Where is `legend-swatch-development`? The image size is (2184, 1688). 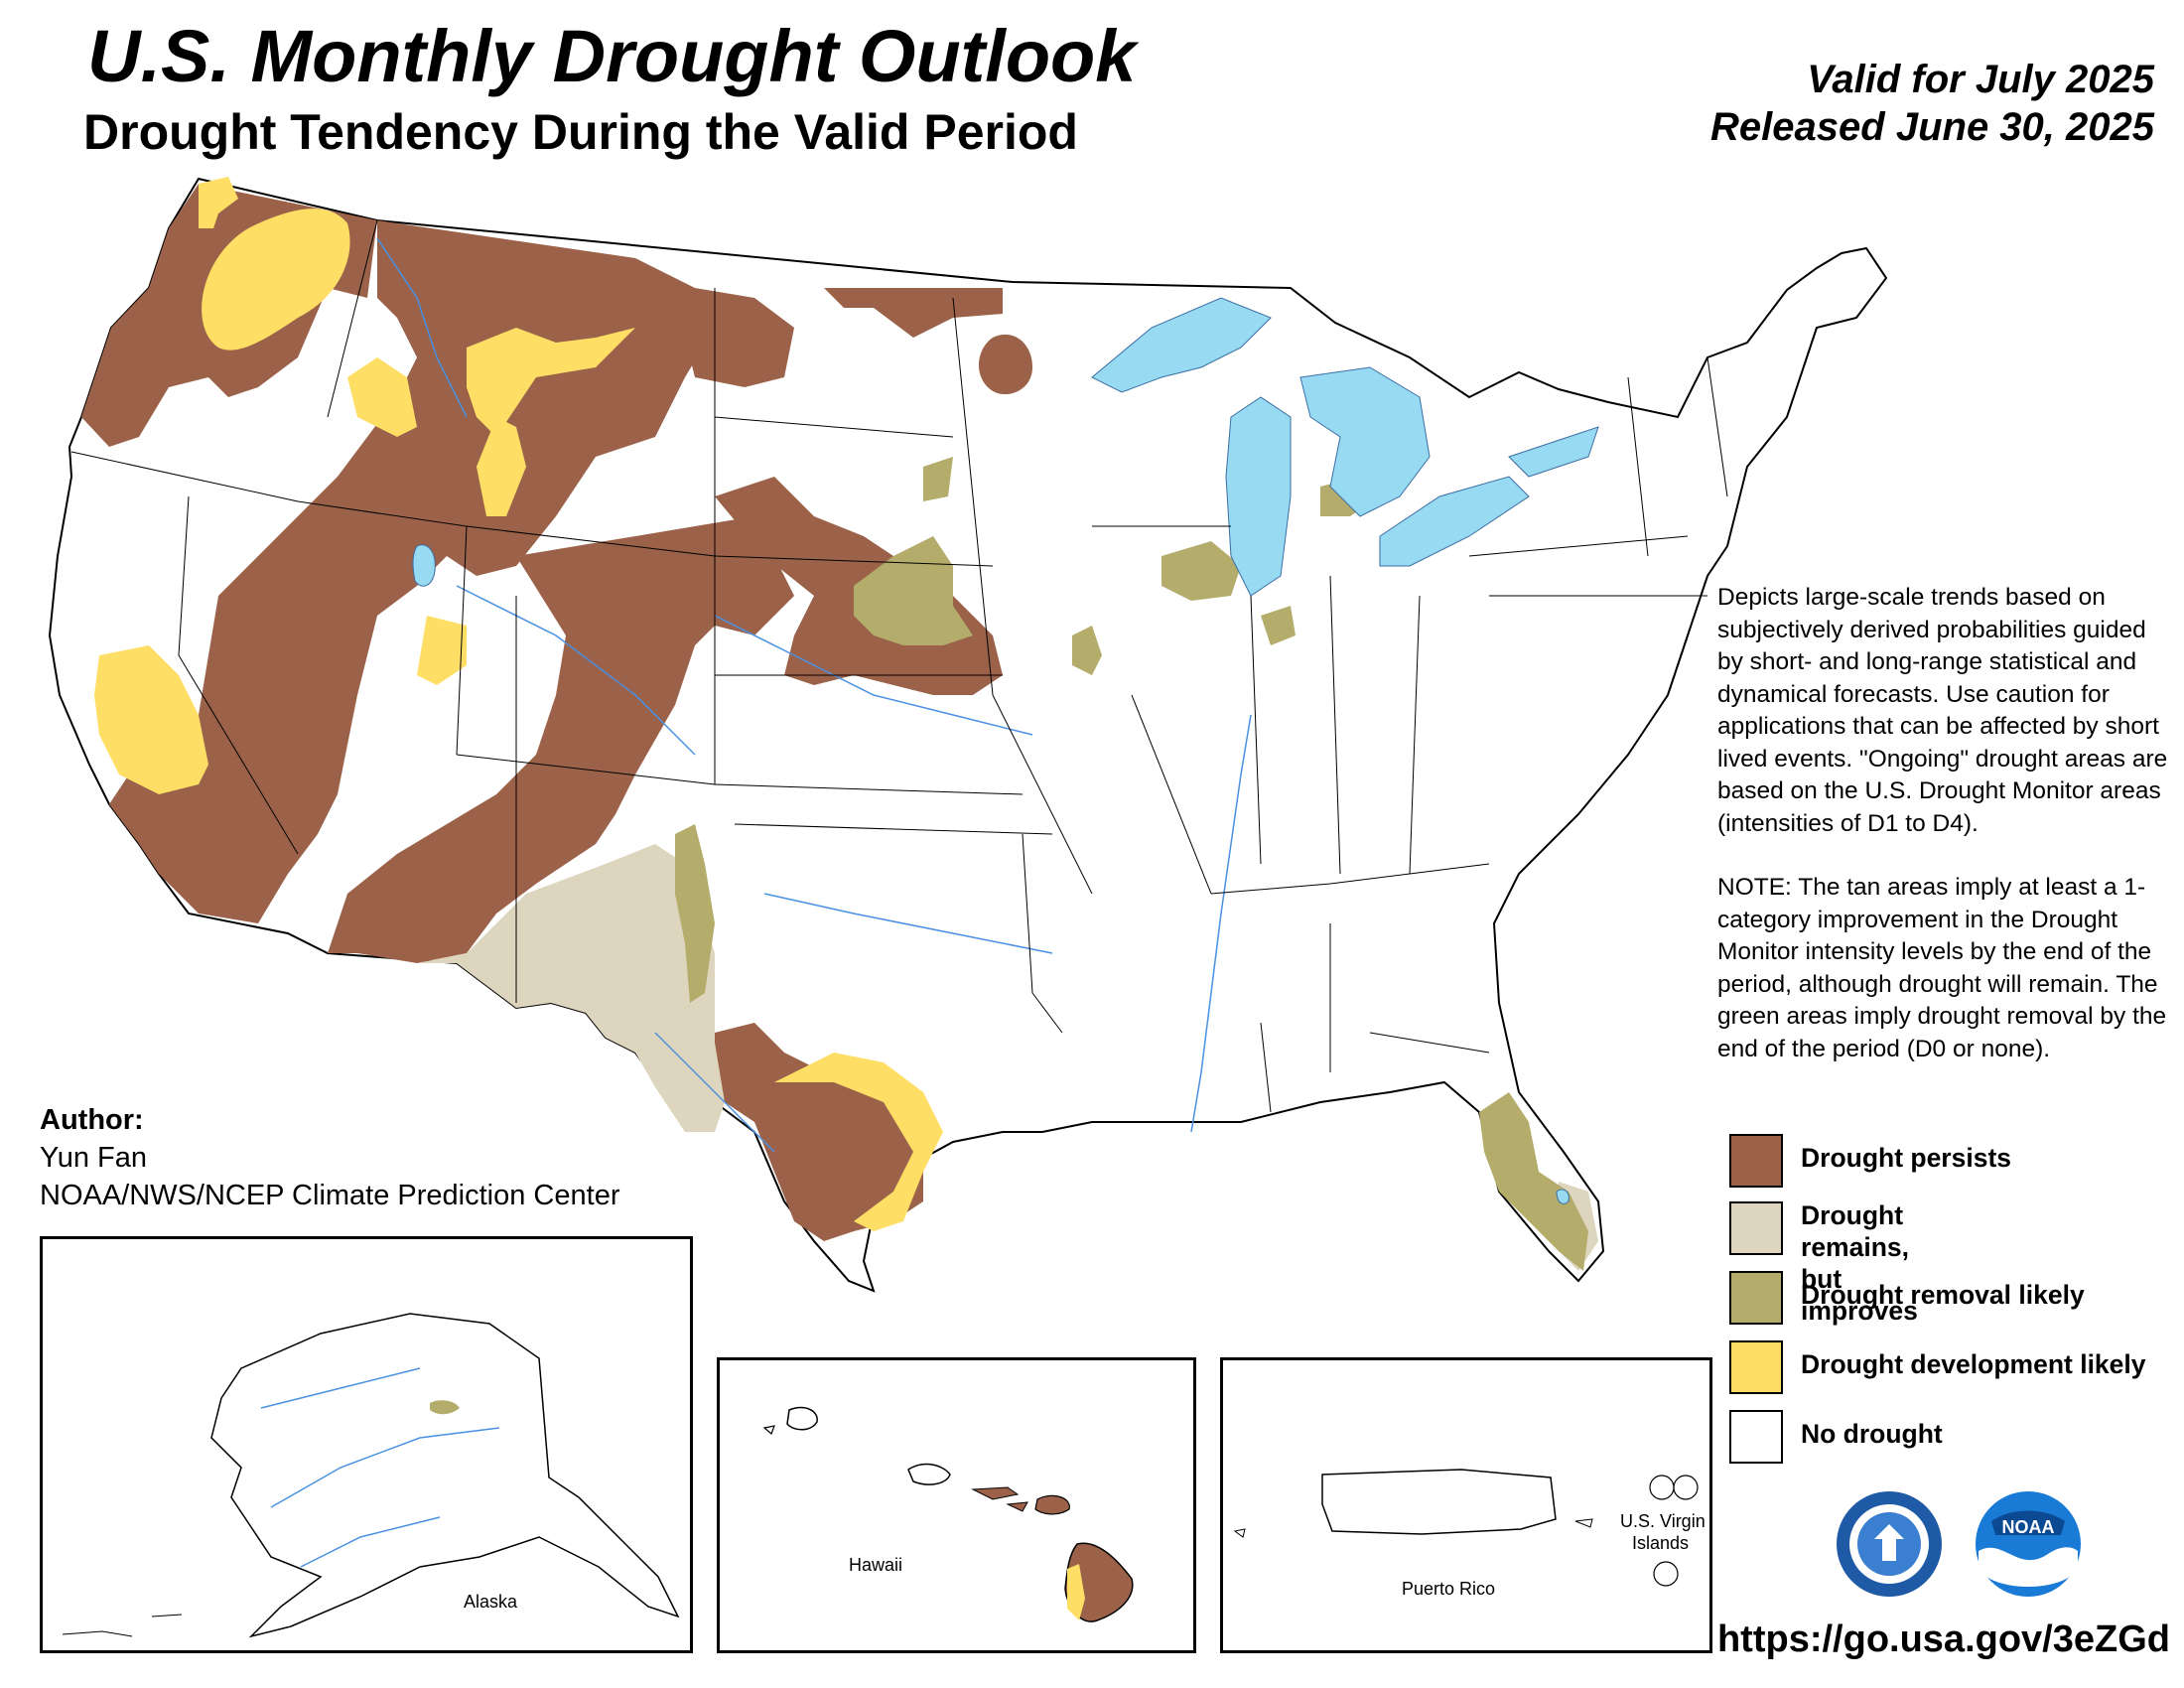 legend-swatch-development is located at coordinates (1756, 1367).